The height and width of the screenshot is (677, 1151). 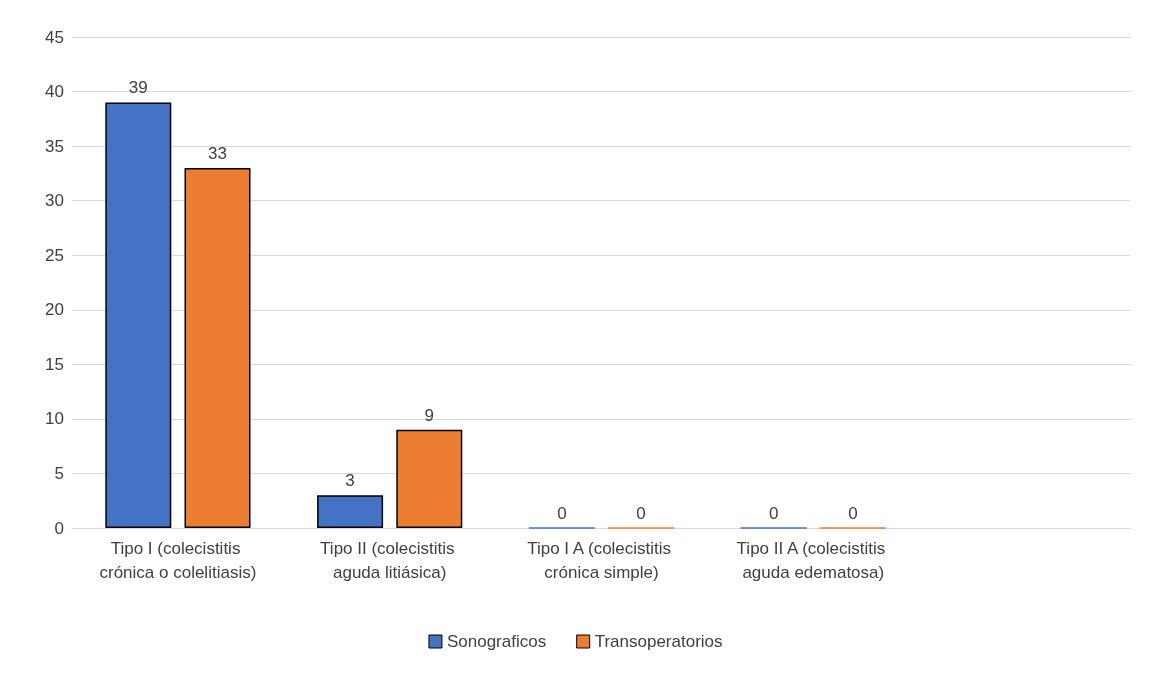 What do you see at coordinates (54, 364) in the screenshot?
I see `y-tick-label: 15` at bounding box center [54, 364].